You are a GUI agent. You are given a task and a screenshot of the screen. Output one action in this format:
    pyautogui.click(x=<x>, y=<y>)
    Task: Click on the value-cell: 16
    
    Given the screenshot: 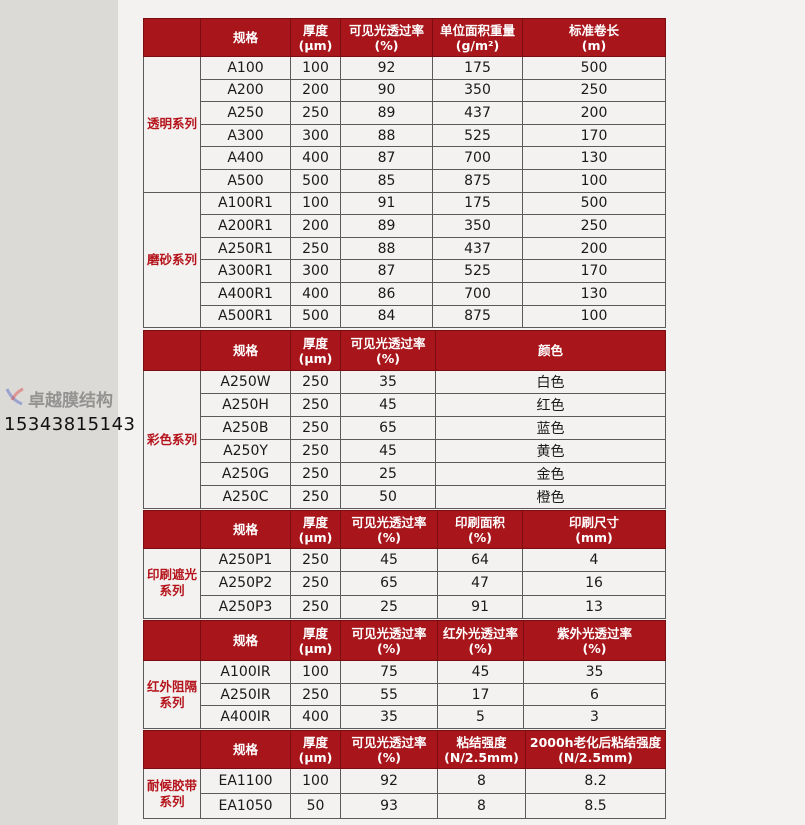 What is the action you would take?
    pyautogui.click(x=594, y=583)
    